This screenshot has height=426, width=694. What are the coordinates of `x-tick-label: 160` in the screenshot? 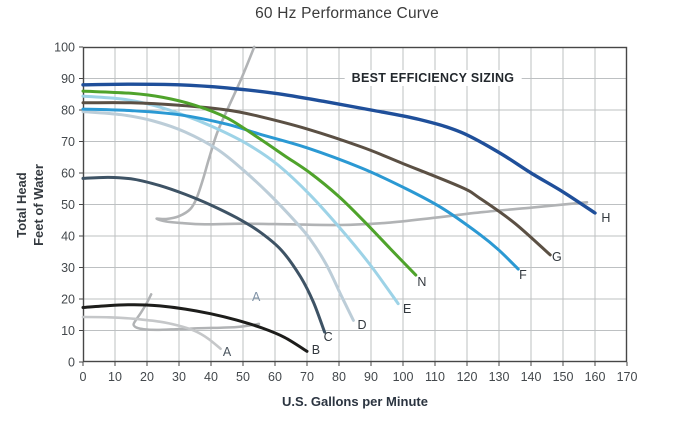 It's located at (595, 377).